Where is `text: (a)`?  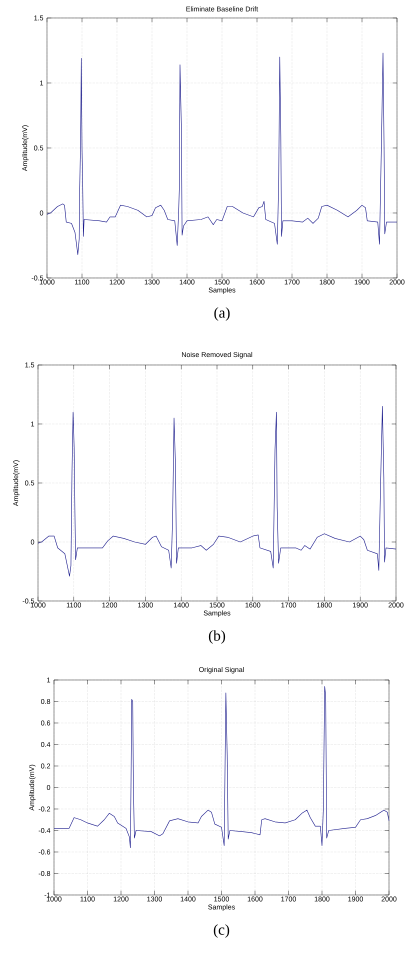 text: (a) is located at coordinates (222, 314).